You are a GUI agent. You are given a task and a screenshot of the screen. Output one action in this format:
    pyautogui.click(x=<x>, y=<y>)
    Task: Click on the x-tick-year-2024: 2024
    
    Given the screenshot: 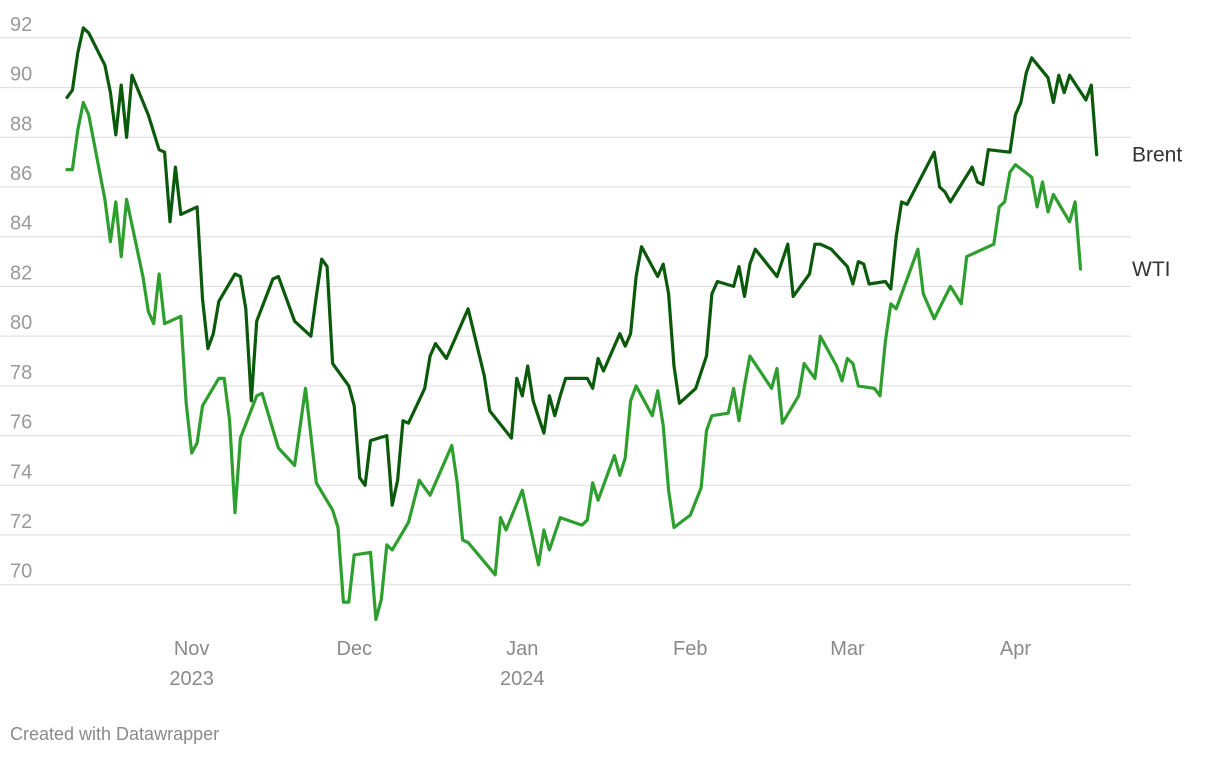 What is the action you would take?
    pyautogui.click(x=522, y=679)
    